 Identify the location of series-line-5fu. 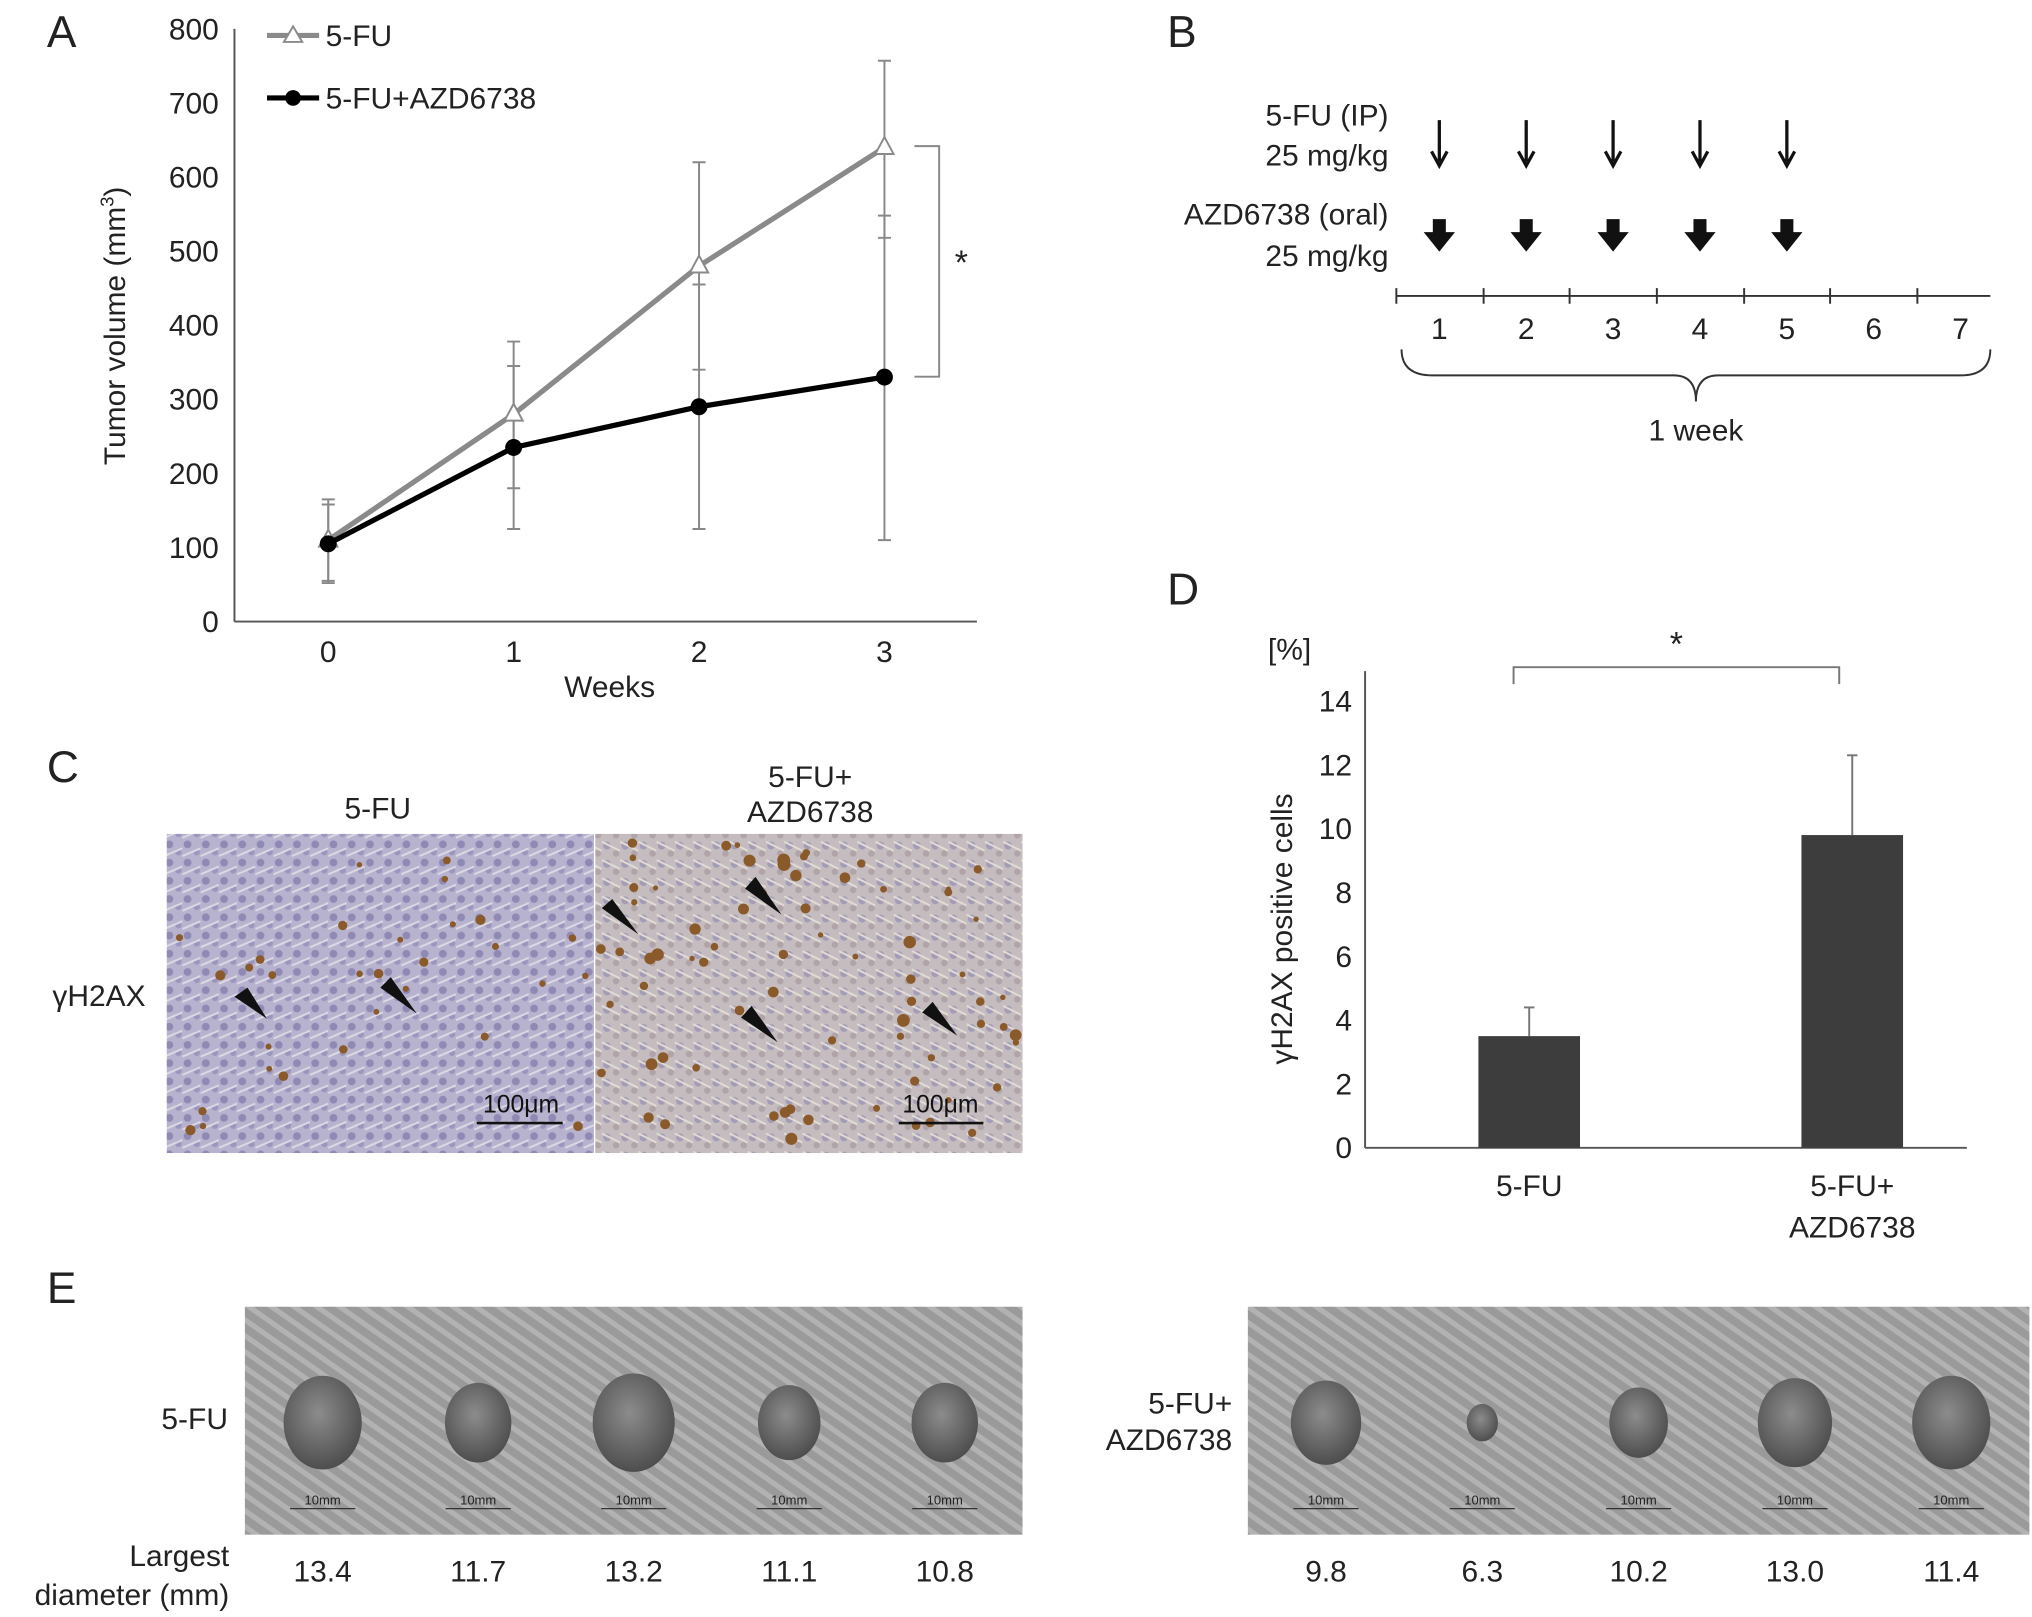
(606, 344).